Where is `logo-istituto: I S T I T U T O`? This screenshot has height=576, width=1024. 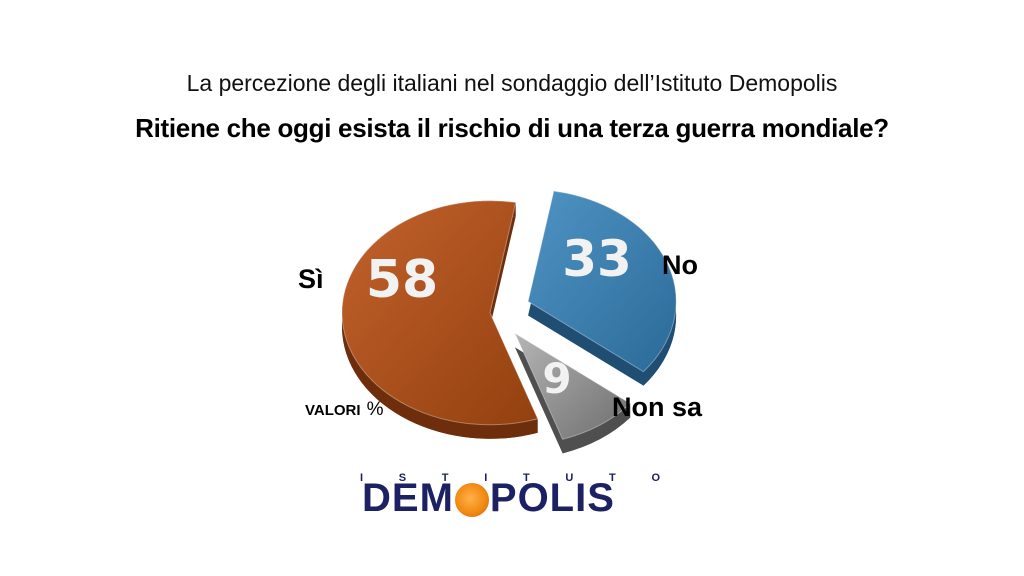
logo-istituto: I S T I T U T O is located at coordinates (510, 478).